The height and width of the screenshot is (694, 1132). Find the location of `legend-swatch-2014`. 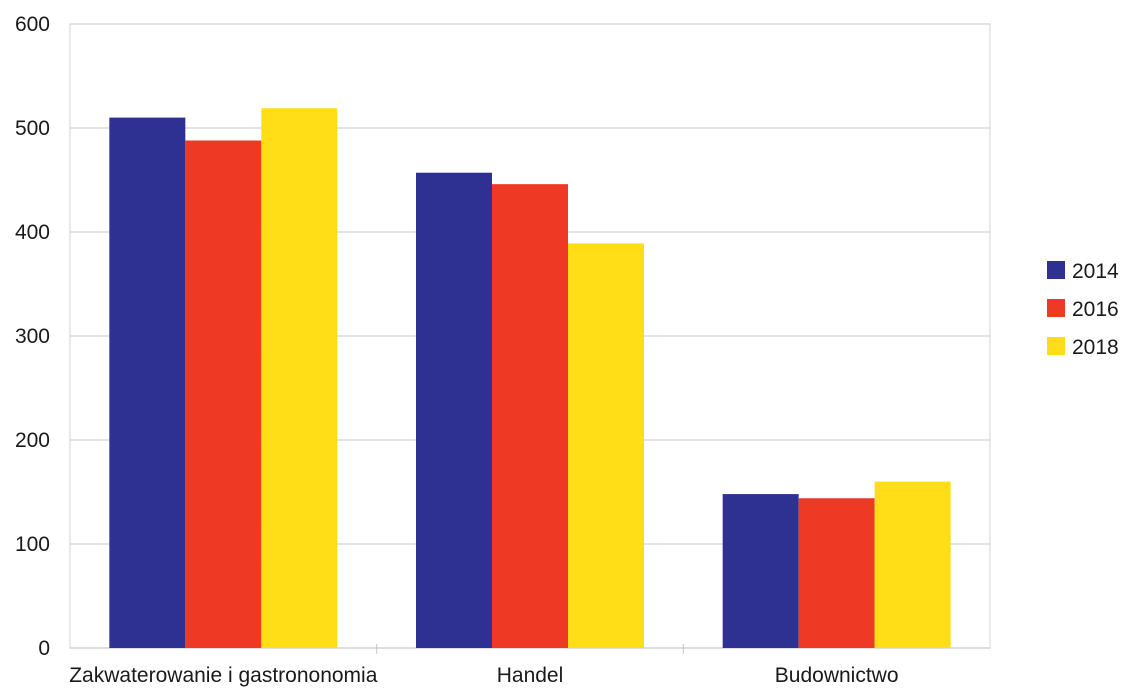

legend-swatch-2014 is located at coordinates (1056, 270).